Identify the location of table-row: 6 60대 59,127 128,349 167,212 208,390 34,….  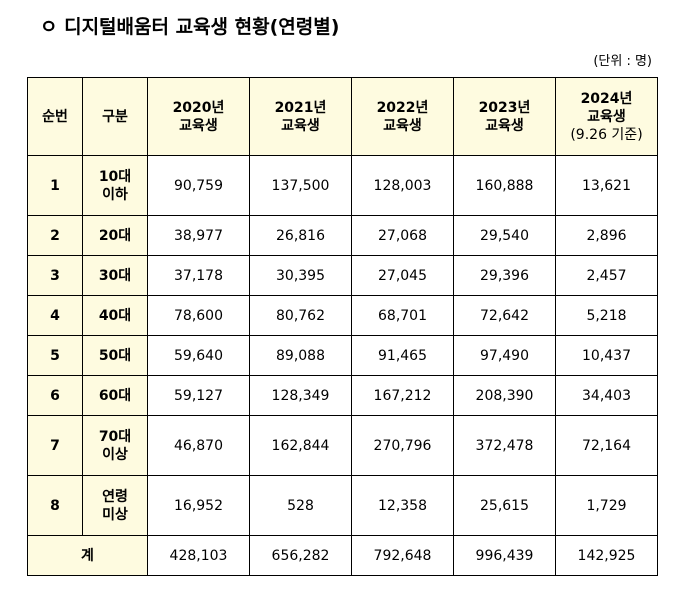
(342, 395).